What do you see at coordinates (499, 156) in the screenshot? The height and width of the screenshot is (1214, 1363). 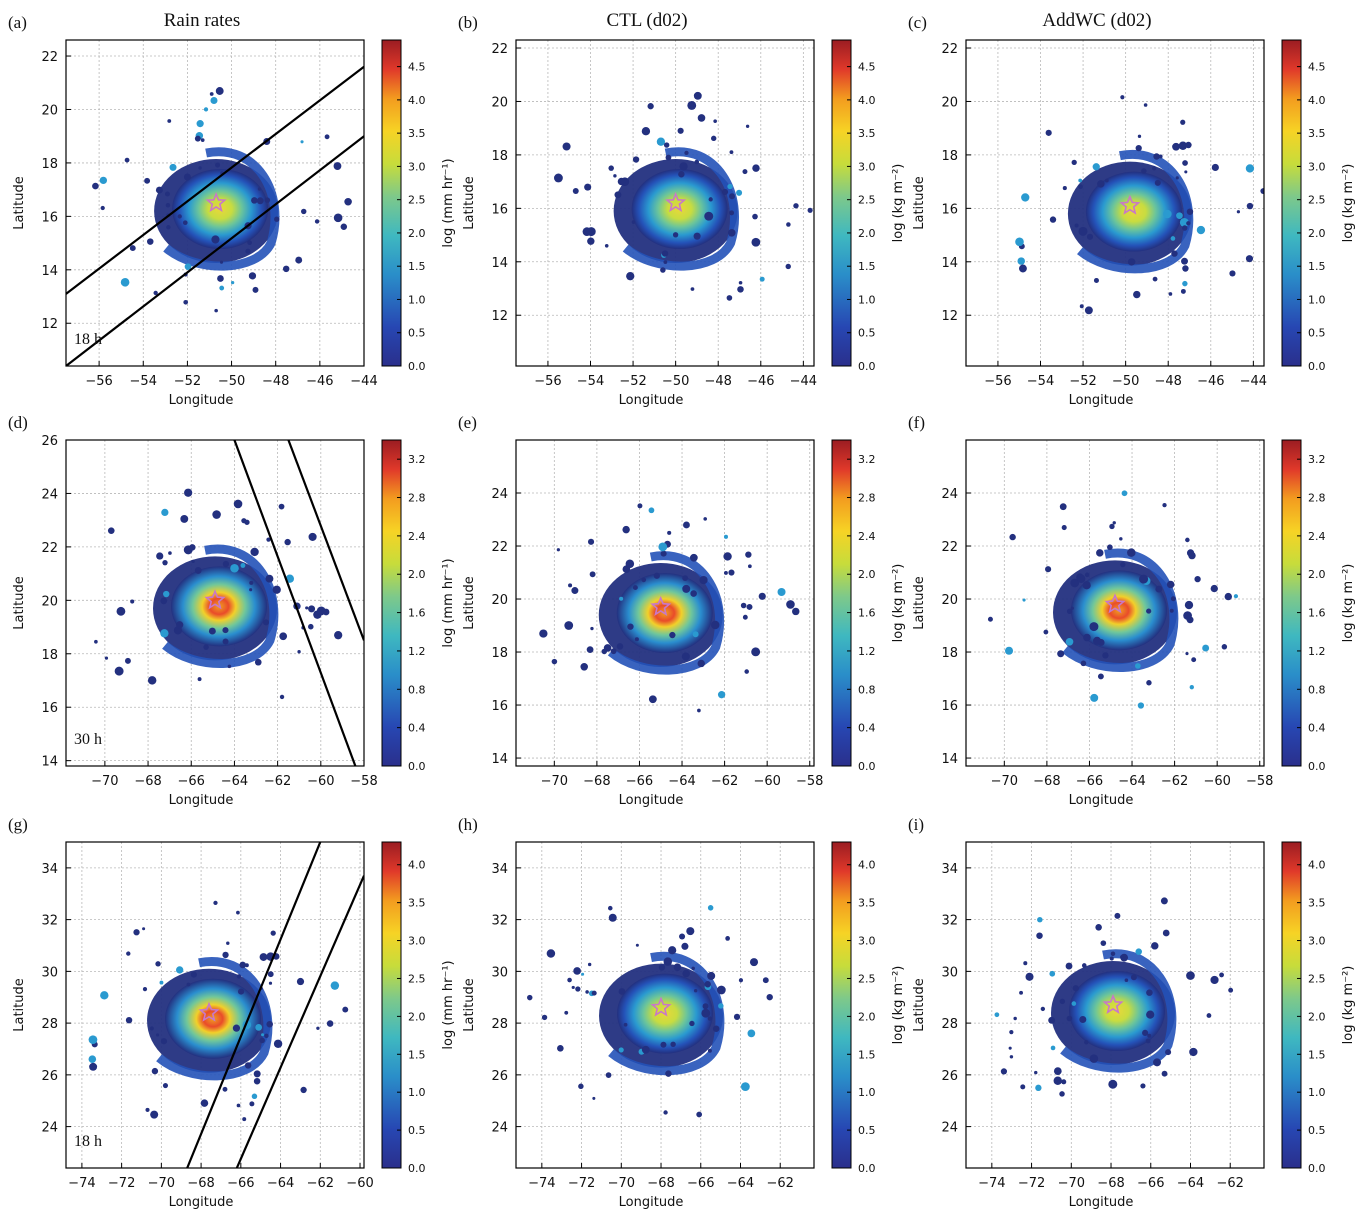 I see `y-tick-label: 18` at bounding box center [499, 156].